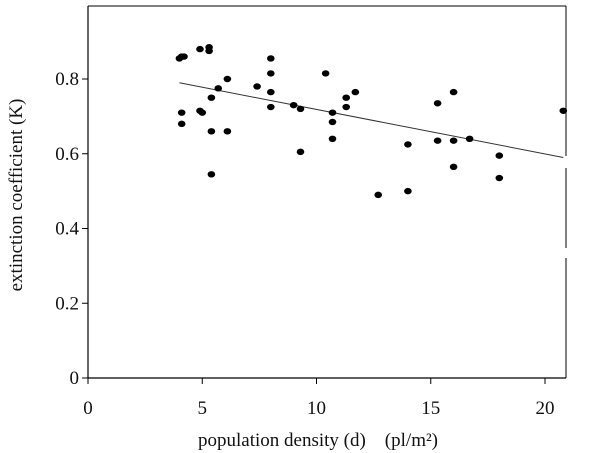 The width and height of the screenshot is (597, 453). I want to click on x-tick-label: 5, so click(203, 408).